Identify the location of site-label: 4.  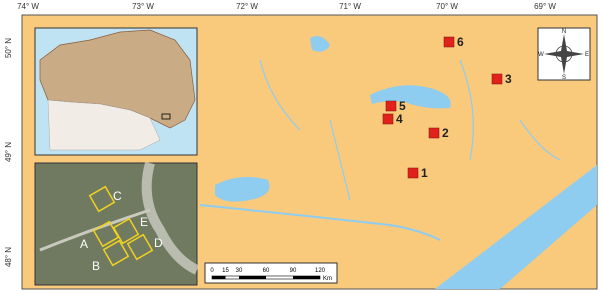
(399, 119).